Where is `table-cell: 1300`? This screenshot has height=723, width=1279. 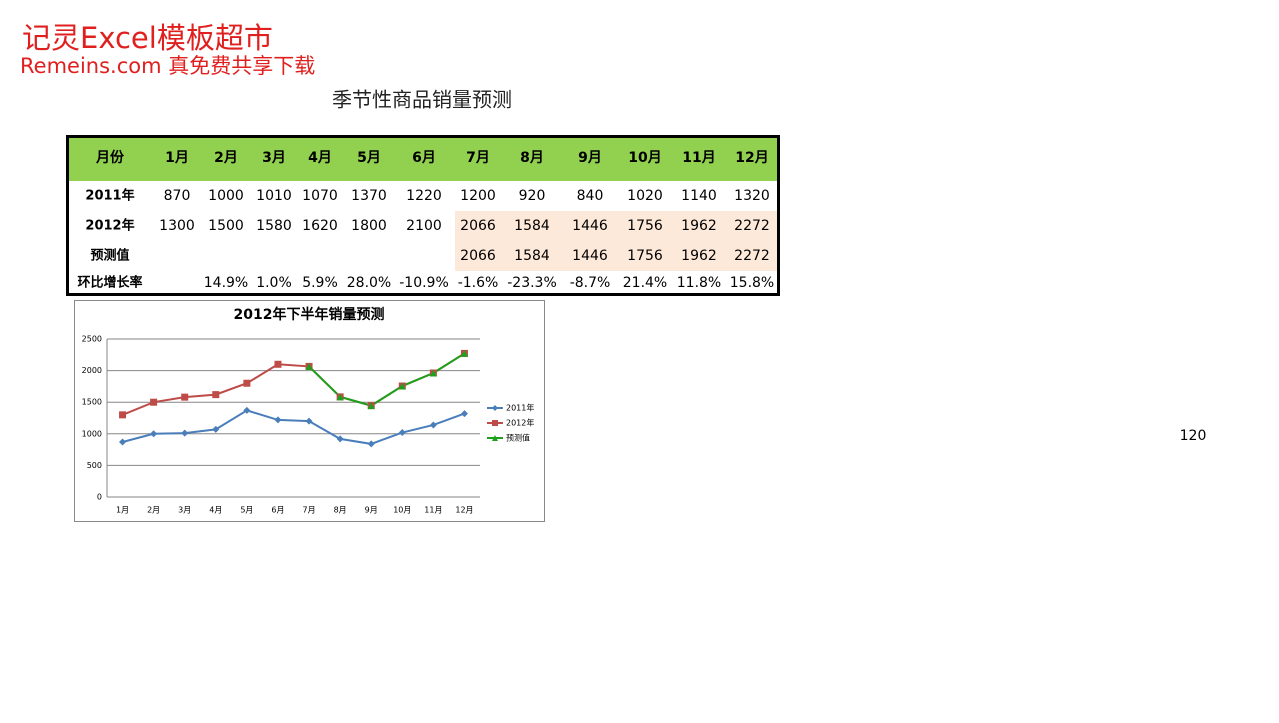 table-cell: 1300 is located at coordinates (177, 226).